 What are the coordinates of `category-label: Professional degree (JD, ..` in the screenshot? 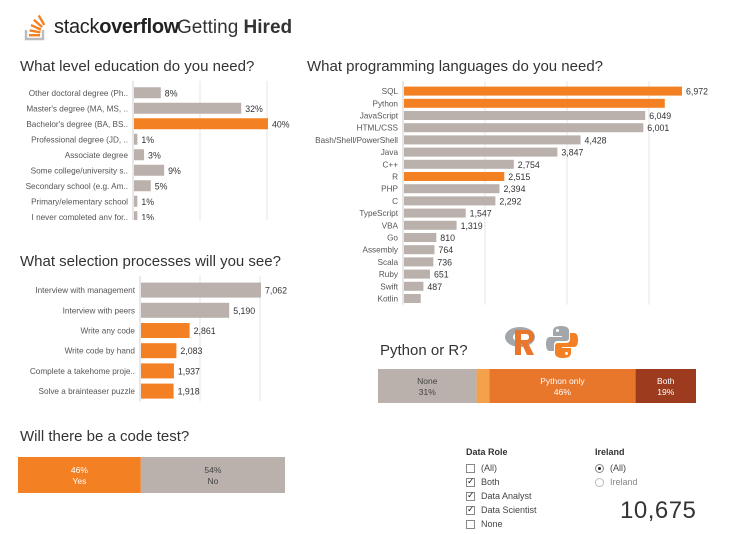 It's located at (79, 139).